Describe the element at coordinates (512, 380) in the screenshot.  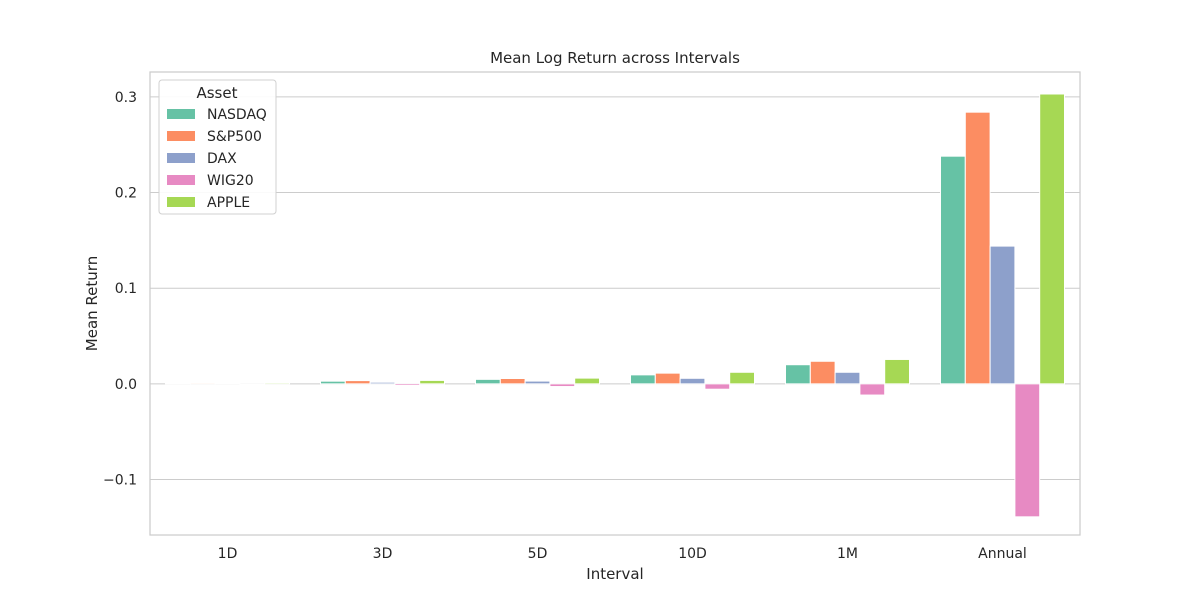
I see `bar-sp500-5d` at that location.